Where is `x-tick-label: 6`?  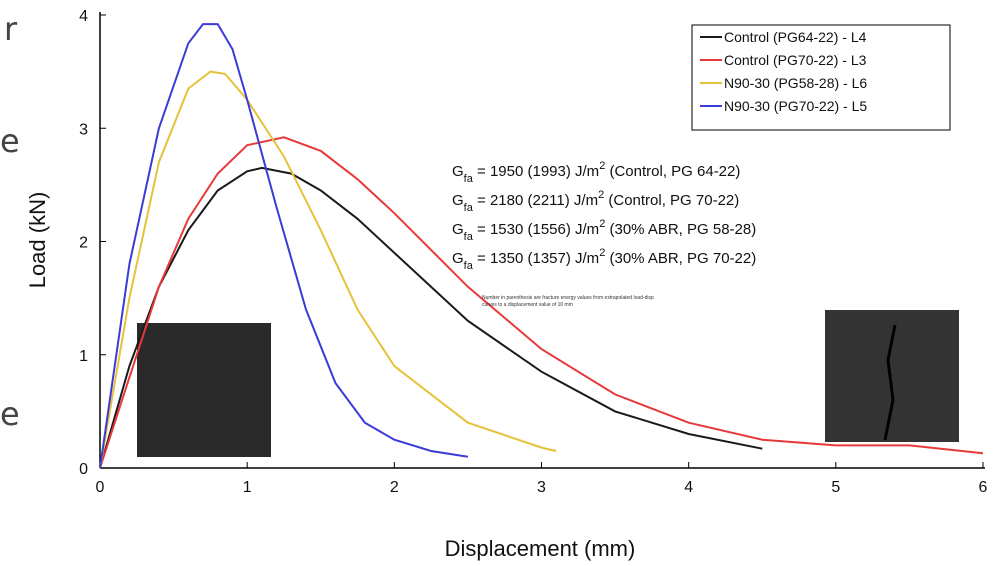 x-tick-label: 6 is located at coordinates (983, 487).